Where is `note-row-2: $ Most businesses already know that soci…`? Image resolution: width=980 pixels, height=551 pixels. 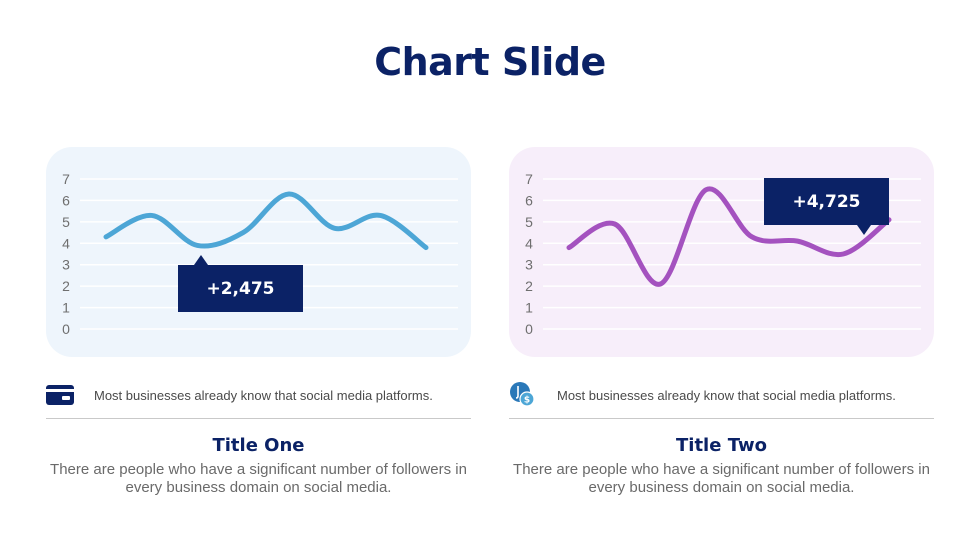 note-row-2: $ Most businesses already know that soci… is located at coordinates (702, 395).